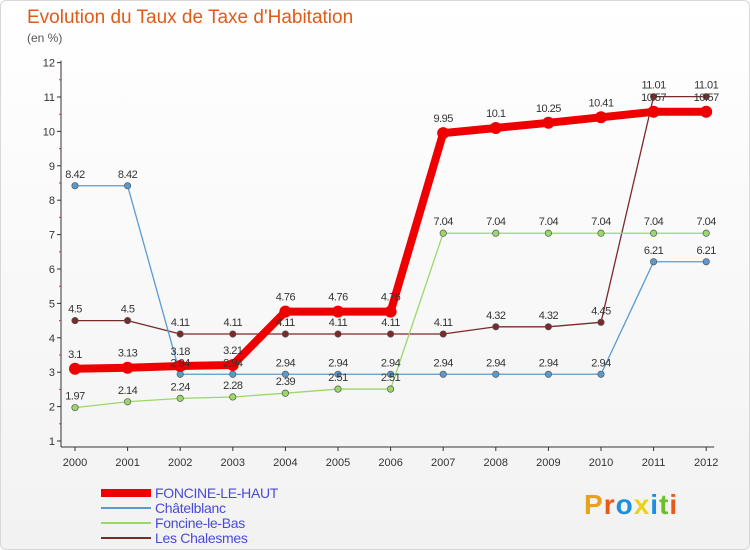 The image size is (750, 550). Describe the element at coordinates (49, 98) in the screenshot. I see `y-tick-label: 11` at that location.